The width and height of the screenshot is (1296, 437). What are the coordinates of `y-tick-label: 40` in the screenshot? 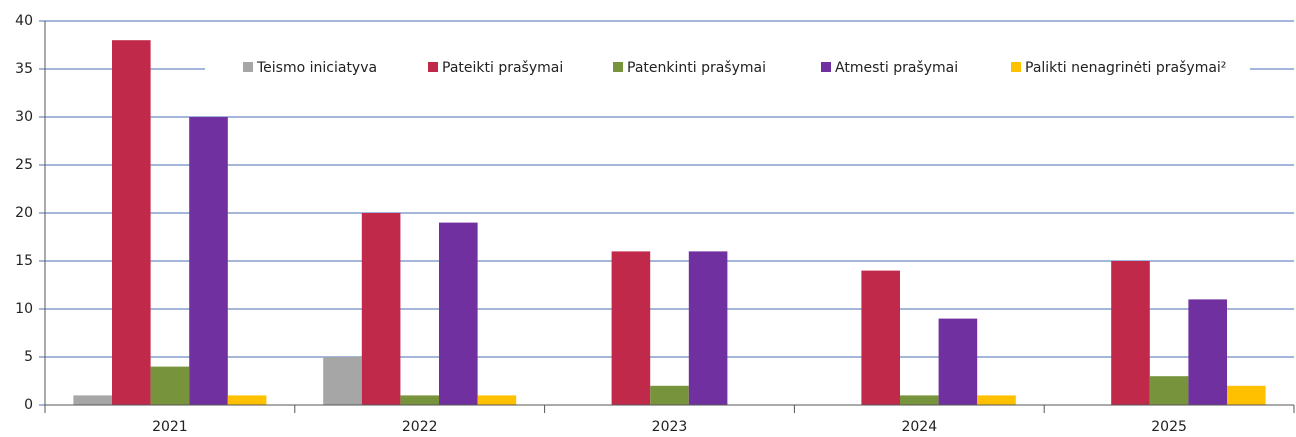 It's located at (24, 21).